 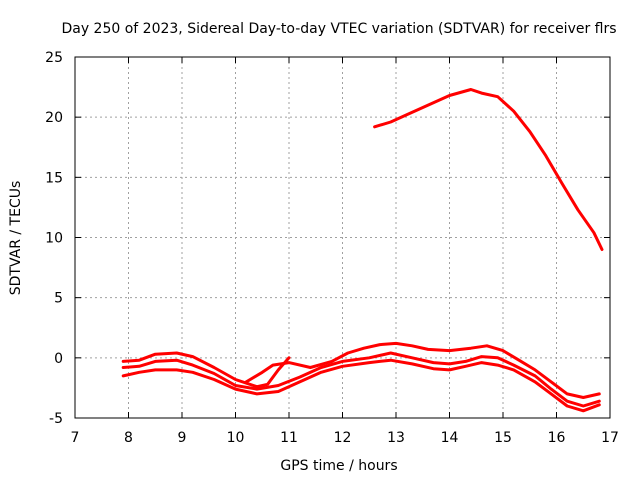 I want to click on x-tick-label: 11, so click(x=289, y=438).